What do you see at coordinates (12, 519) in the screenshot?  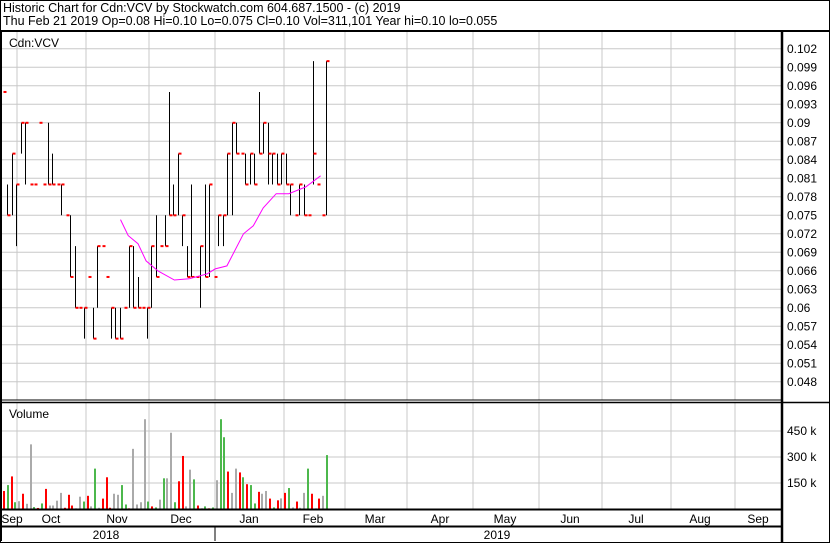 I see `month-label: Sep` at bounding box center [12, 519].